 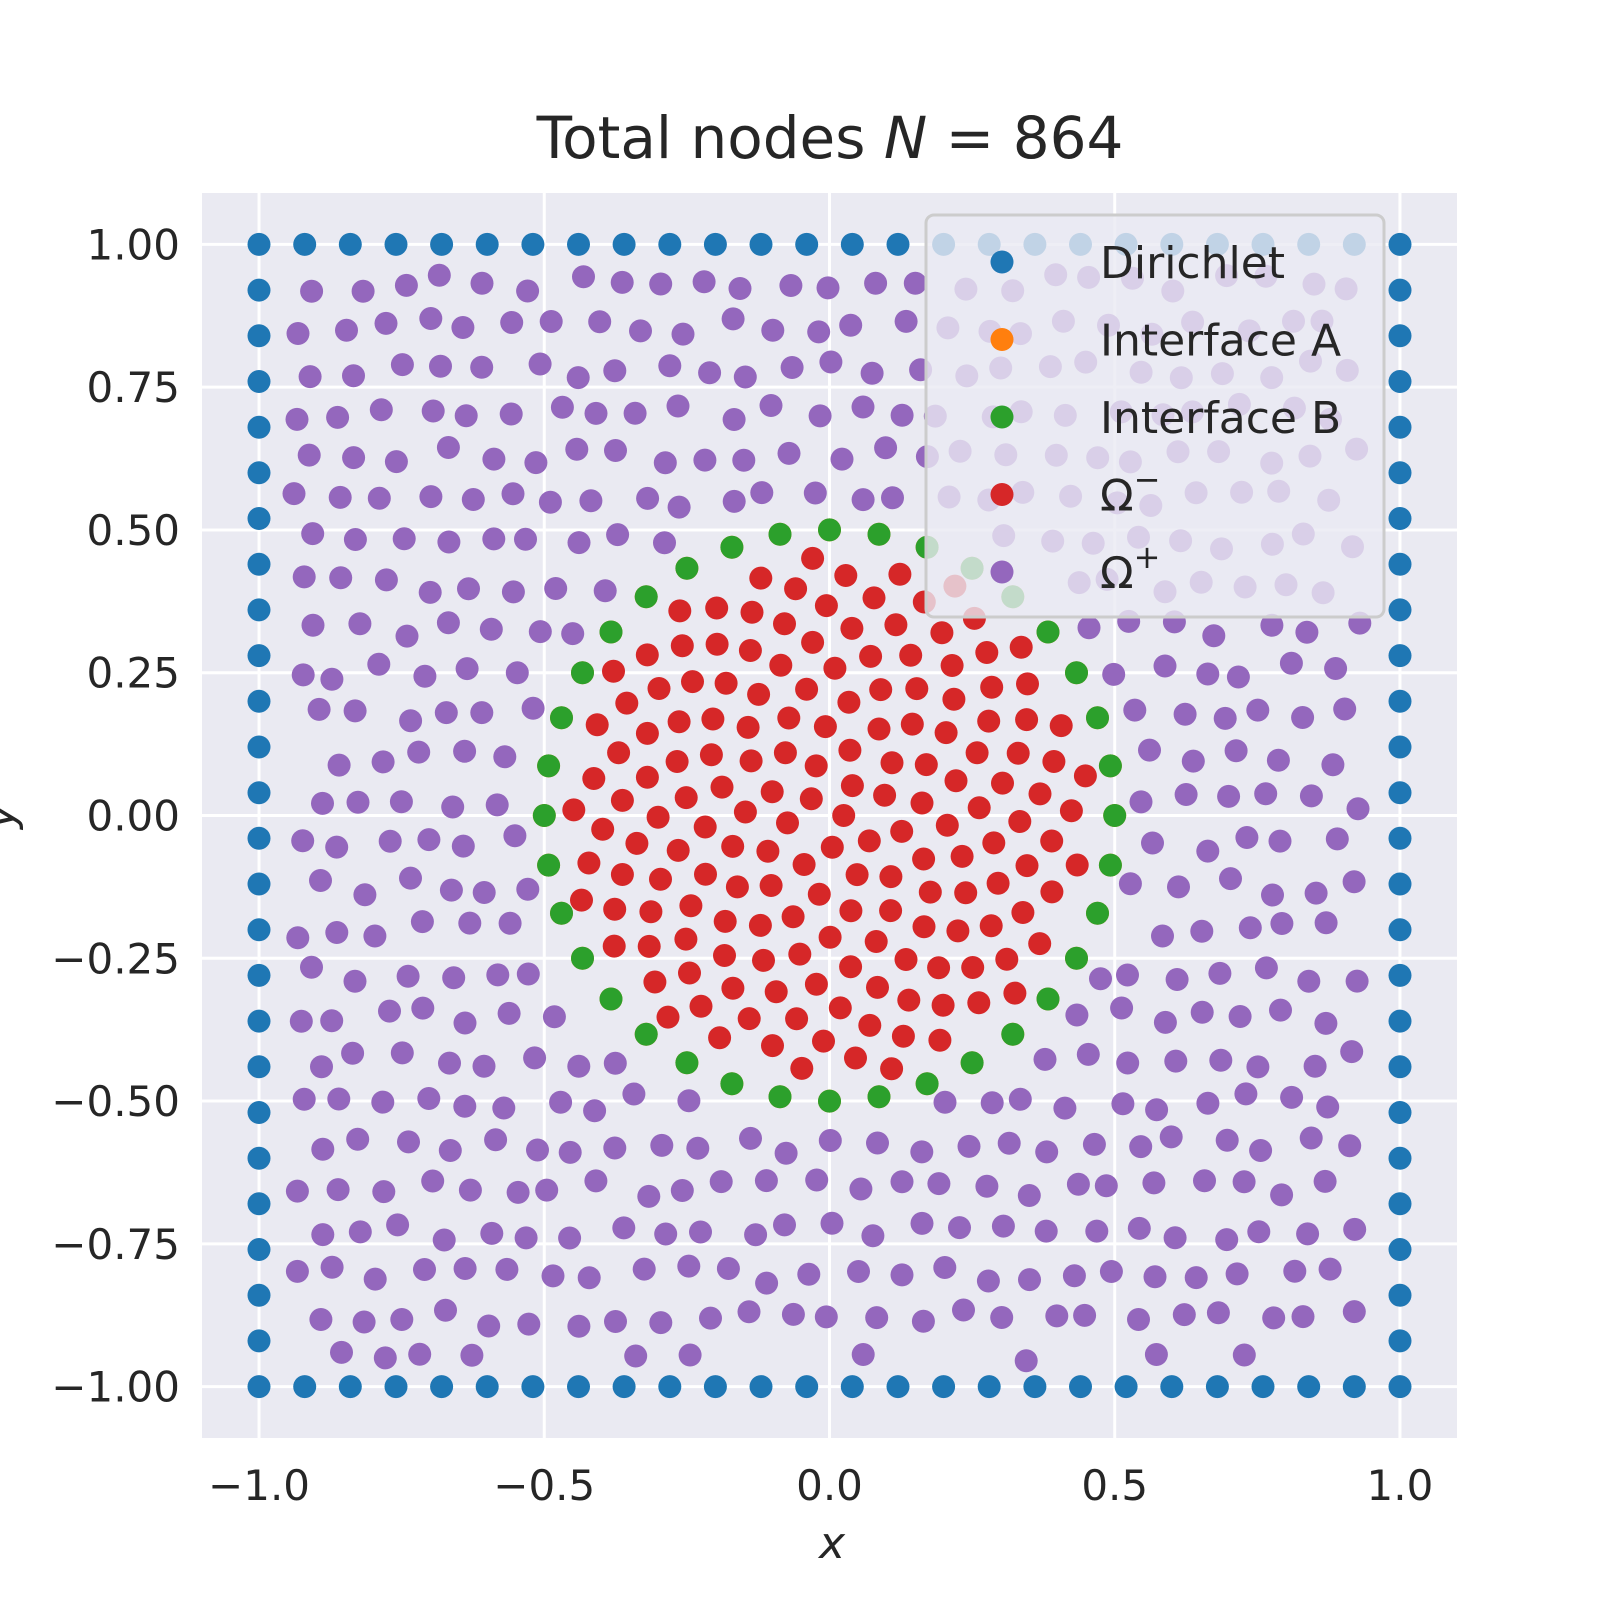 I want to click on y-axis-label: y, so click(x=12, y=816).